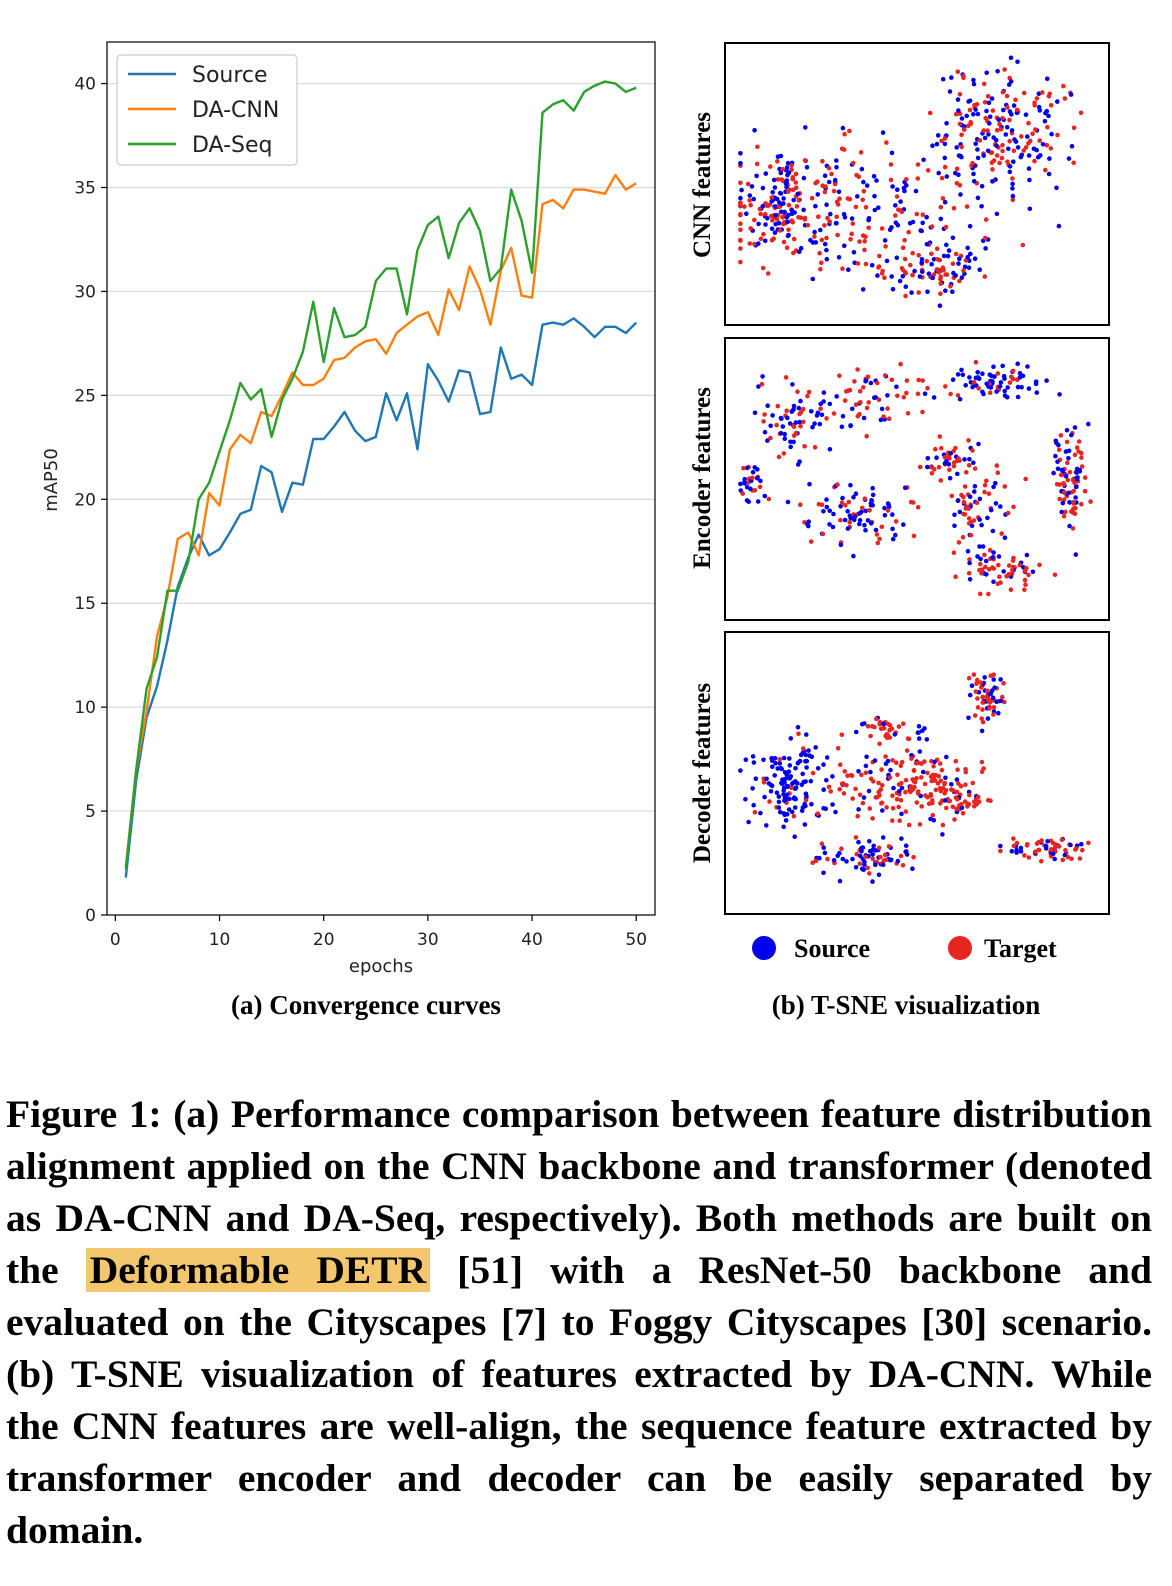 The height and width of the screenshot is (1586, 1172). What do you see at coordinates (960, 948) in the screenshot?
I see `legend-marker-target` at bounding box center [960, 948].